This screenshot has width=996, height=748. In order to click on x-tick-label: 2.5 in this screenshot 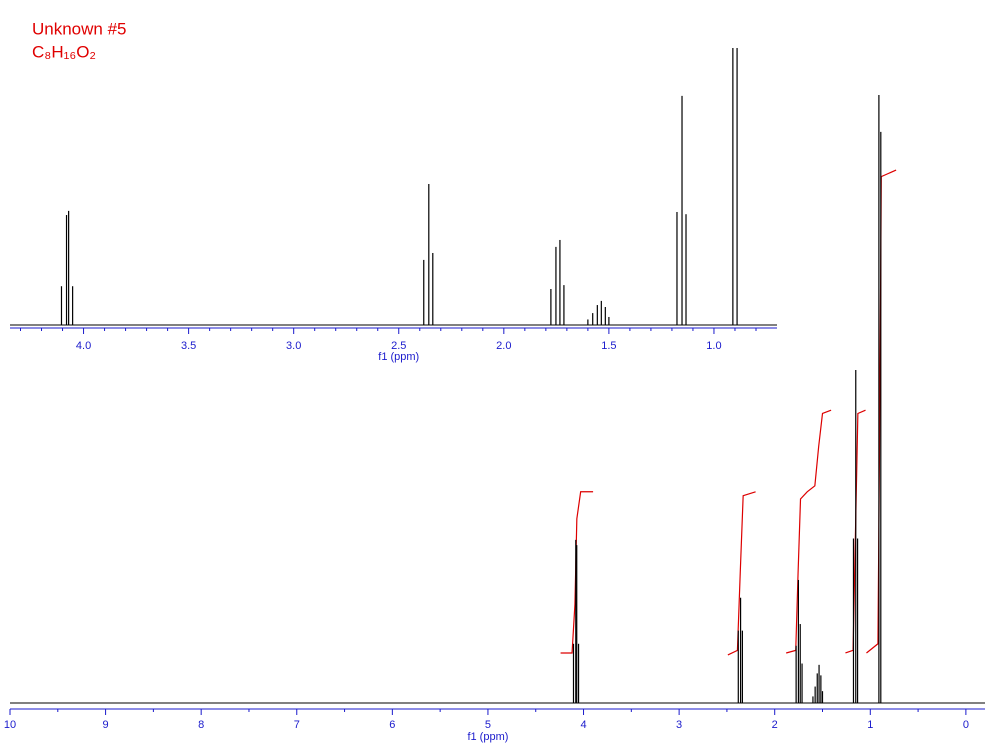, I will do `click(398, 346)`.